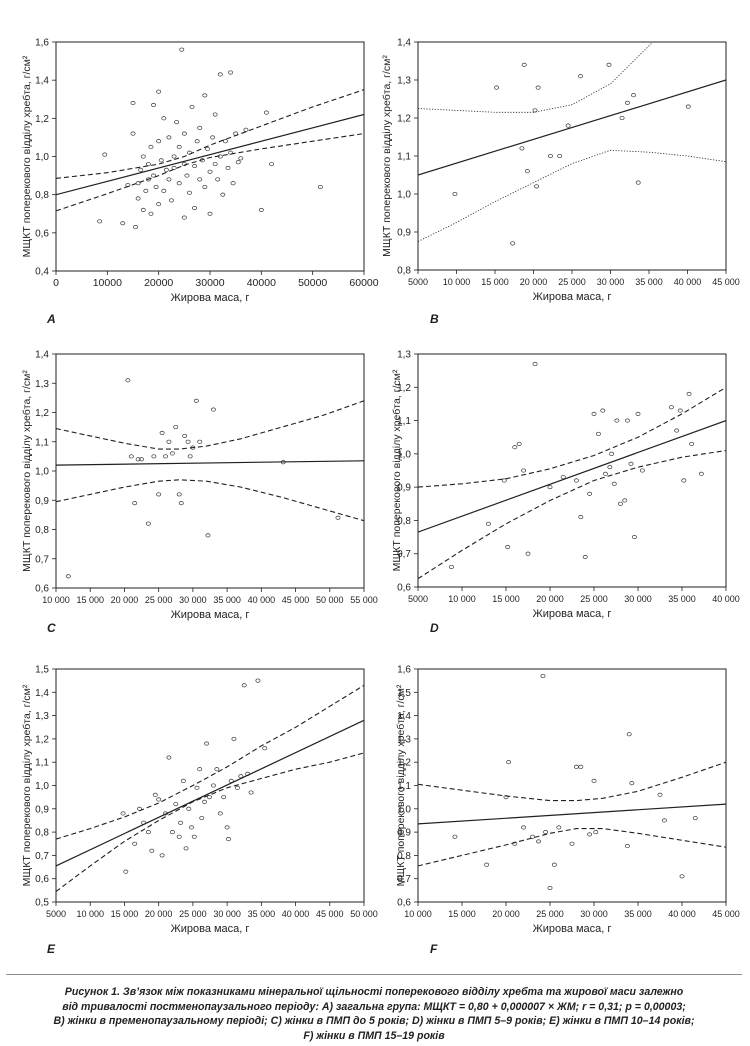  What do you see at coordinates (364, 914) in the screenshot?
I see `x-tick-label-e: 50 000` at bounding box center [364, 914].